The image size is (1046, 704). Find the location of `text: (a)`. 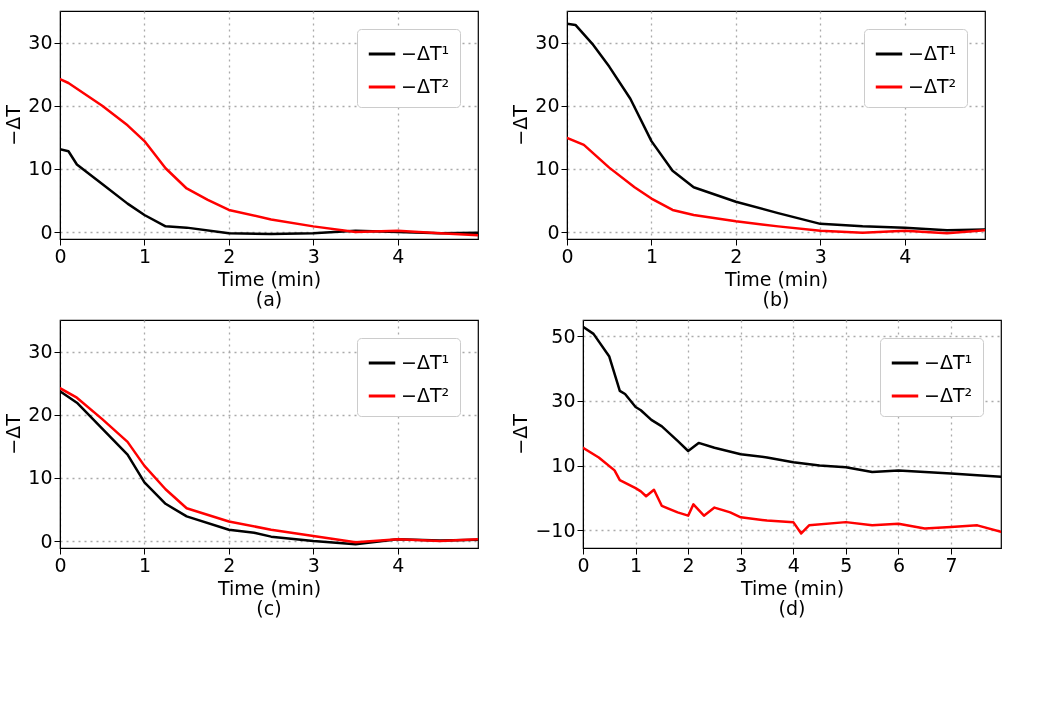

text: (a) is located at coordinates (269, 299).